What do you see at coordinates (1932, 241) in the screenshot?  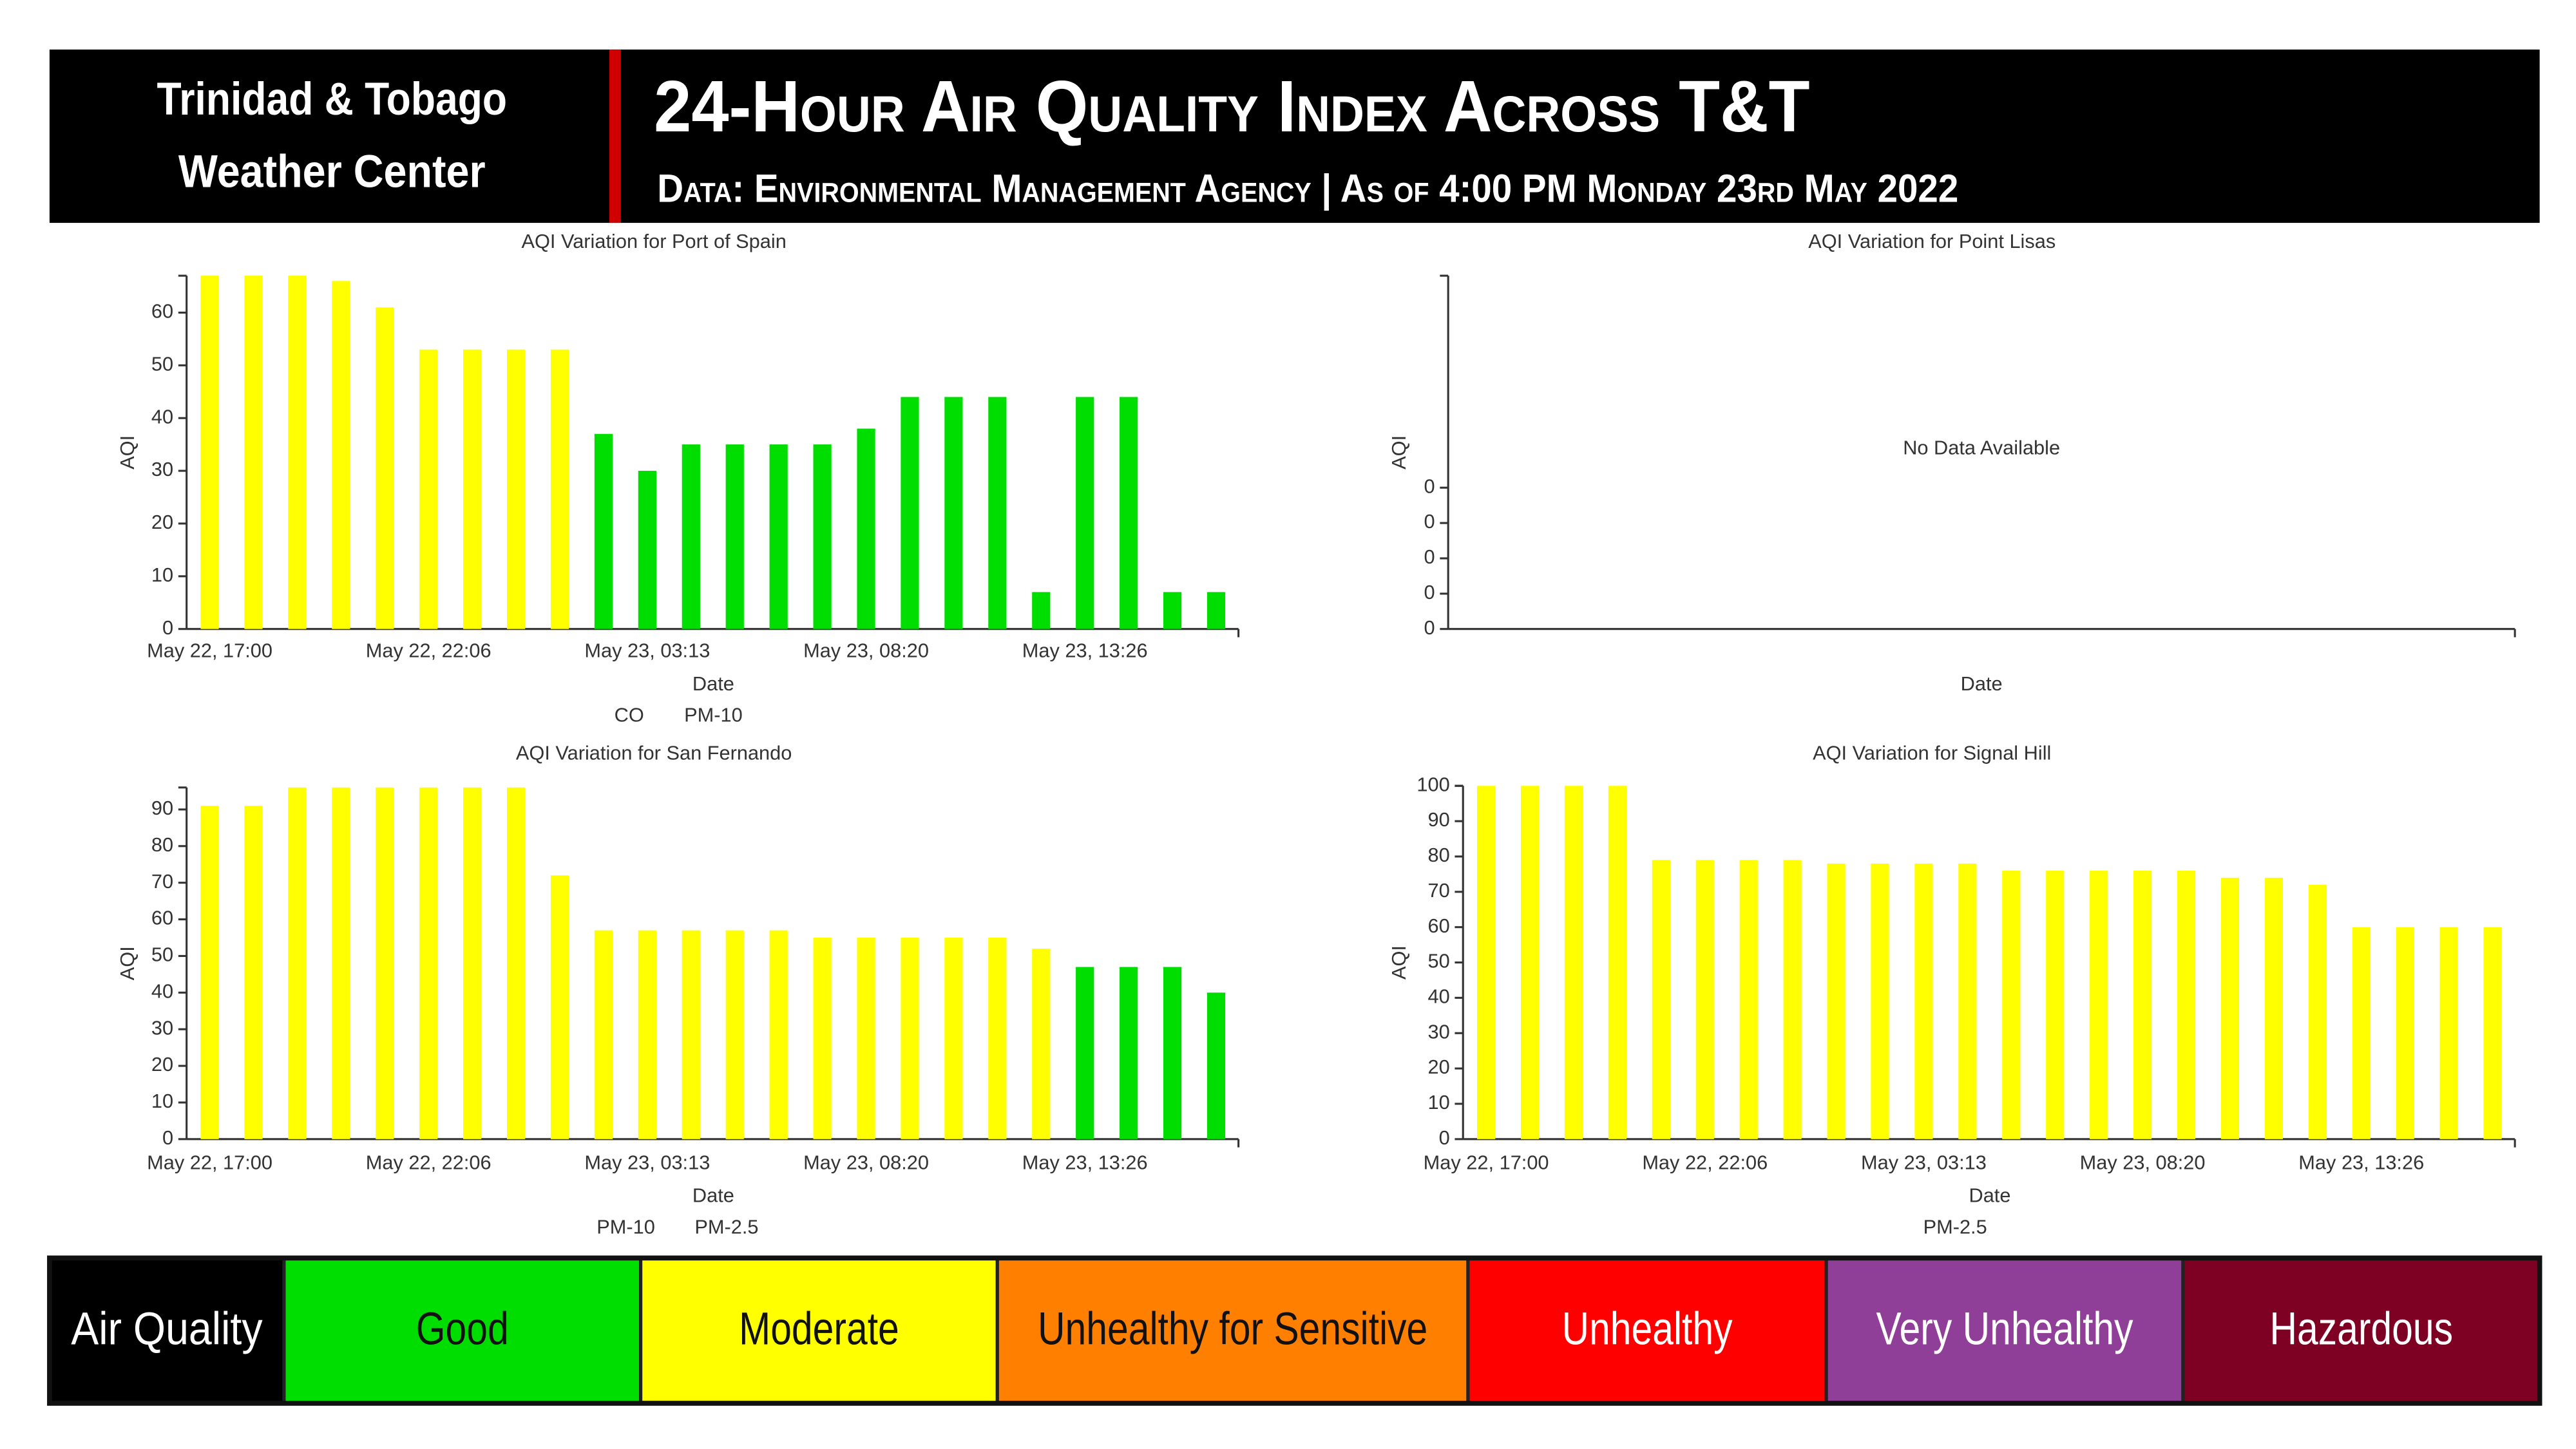 I see `chart-title: AQI Variation for Point Lisas` at bounding box center [1932, 241].